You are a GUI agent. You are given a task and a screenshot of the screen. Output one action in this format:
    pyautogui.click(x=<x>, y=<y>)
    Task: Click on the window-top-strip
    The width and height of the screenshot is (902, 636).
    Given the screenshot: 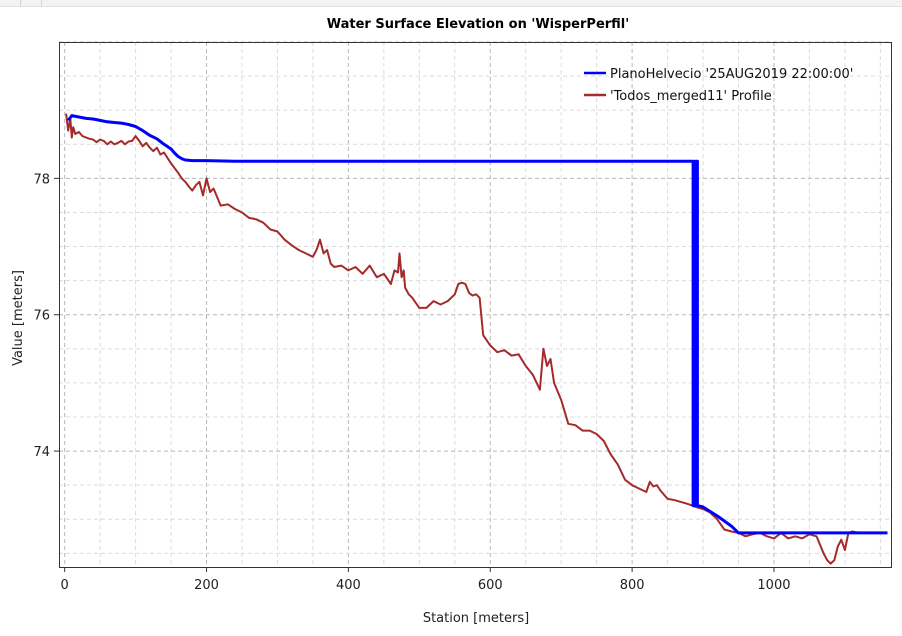 What is the action you would take?
    pyautogui.click(x=451, y=3)
    